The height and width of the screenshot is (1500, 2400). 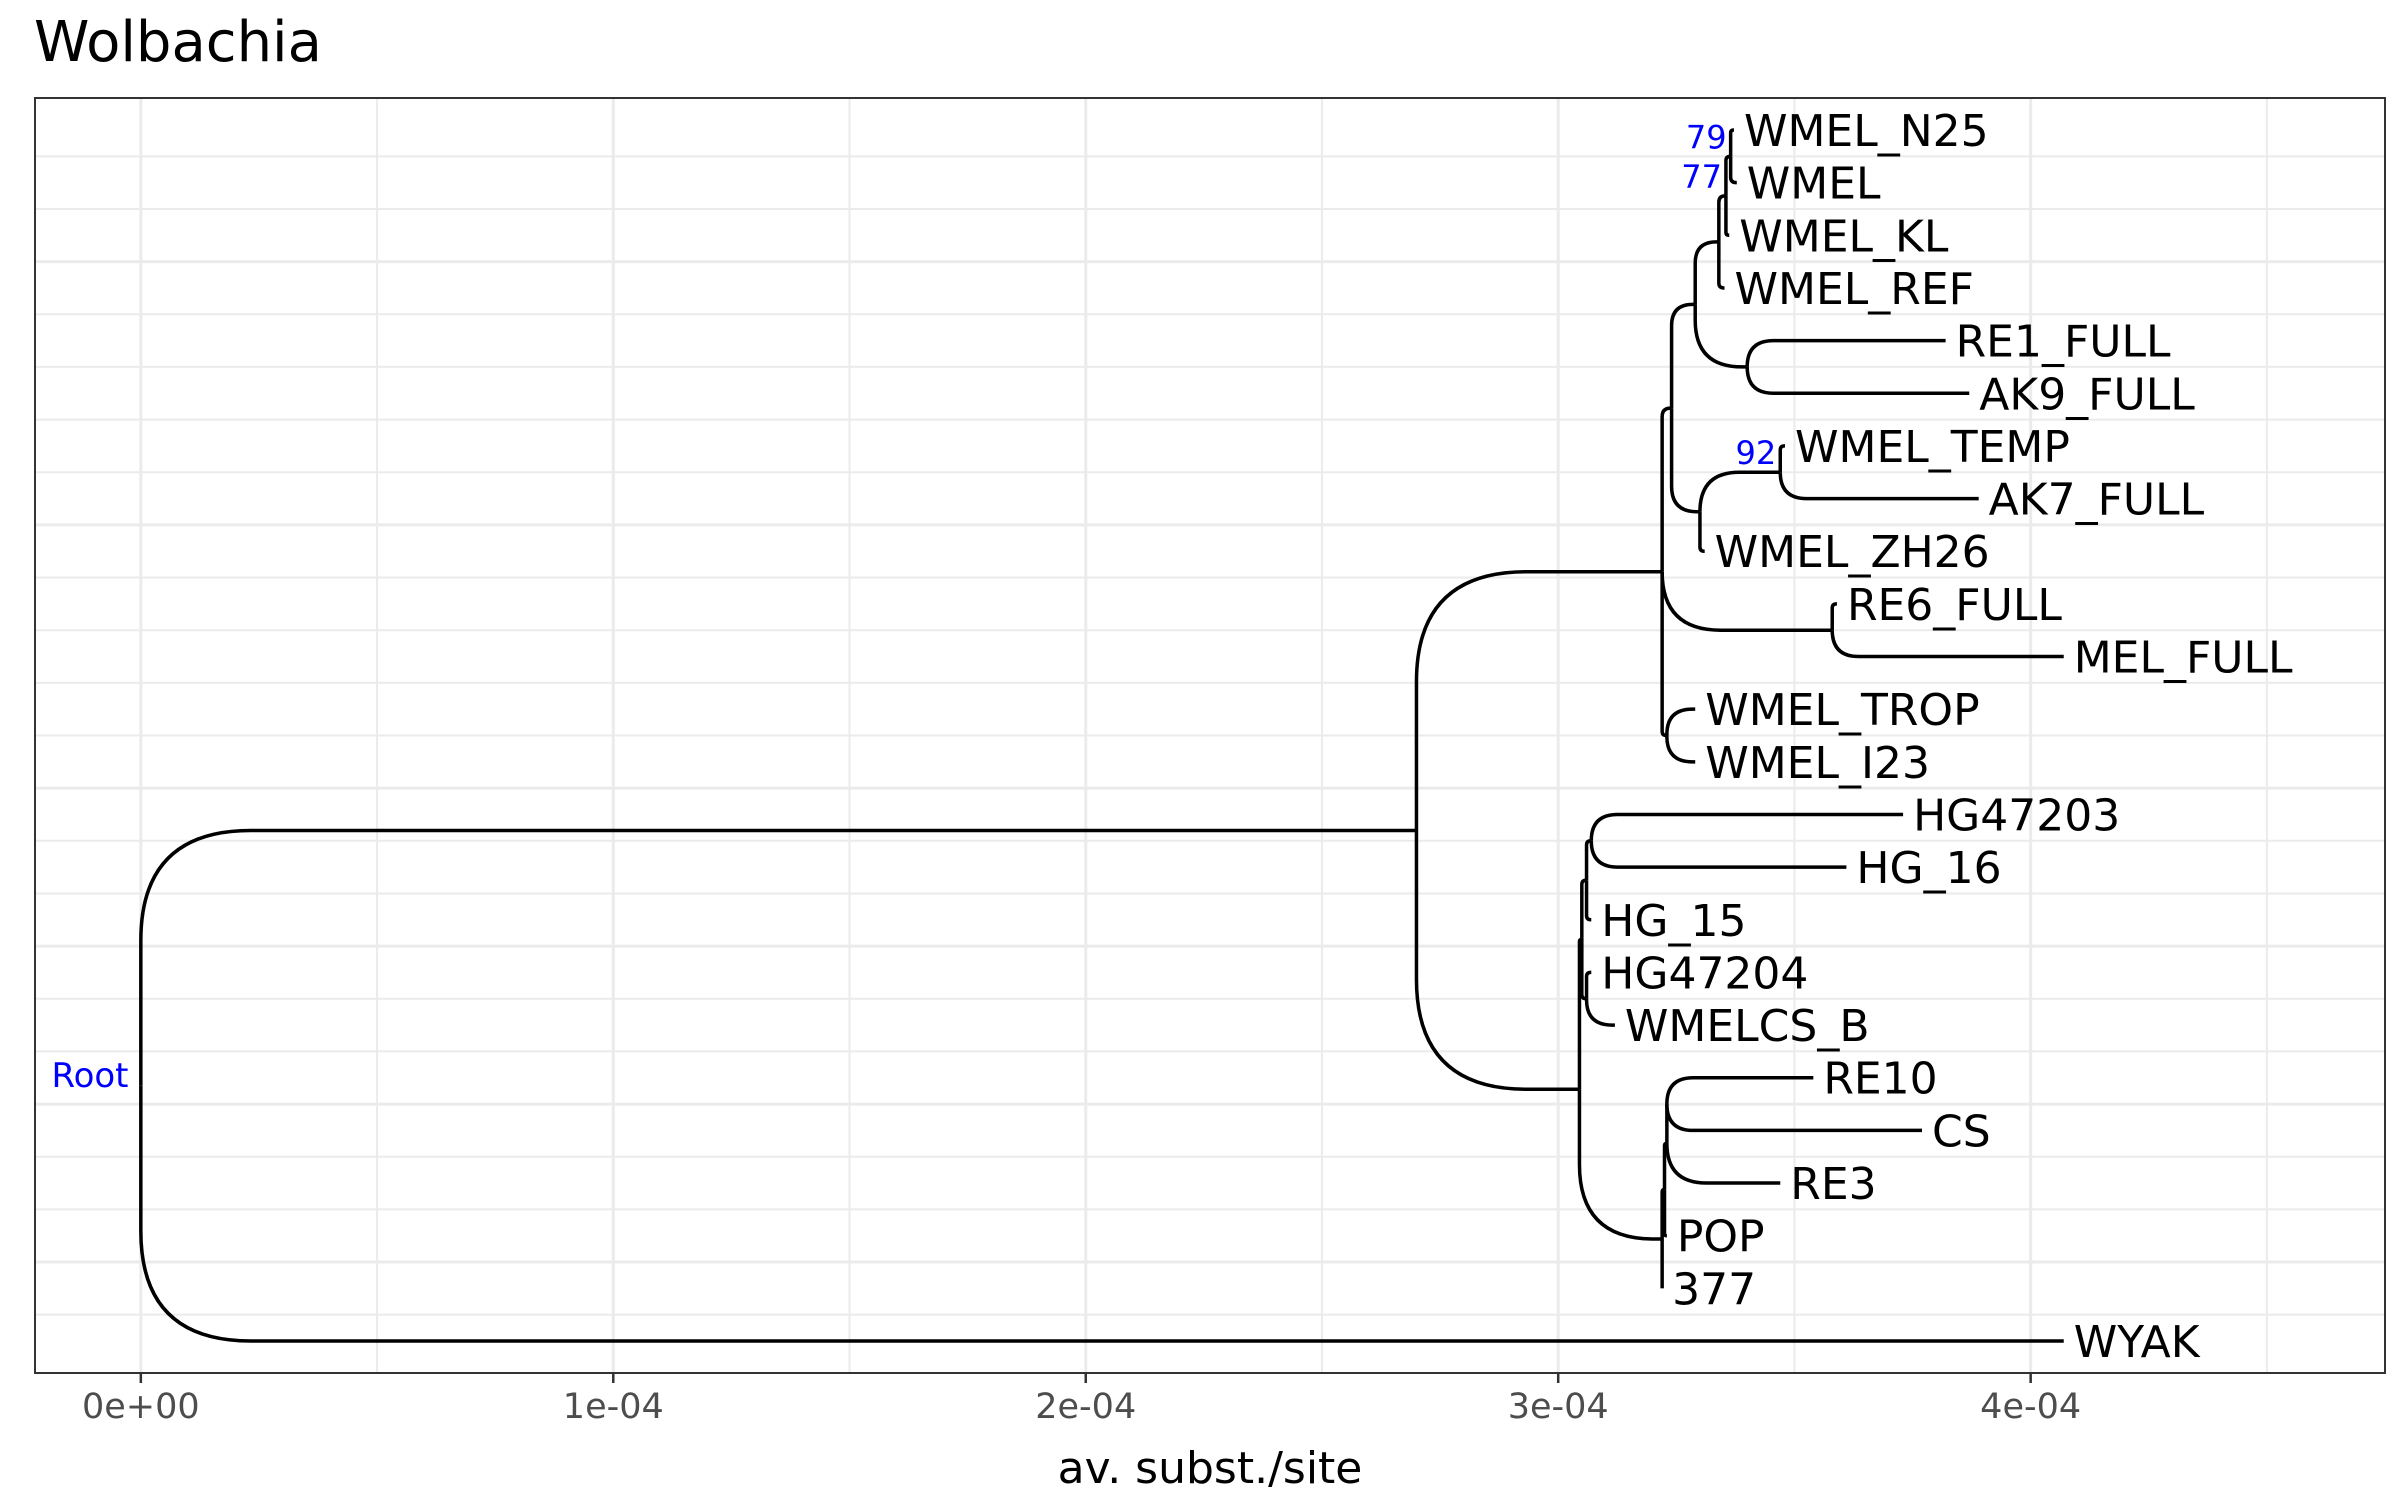 What do you see at coordinates (2137, 1342) in the screenshot?
I see `tip-label: WYAK` at bounding box center [2137, 1342].